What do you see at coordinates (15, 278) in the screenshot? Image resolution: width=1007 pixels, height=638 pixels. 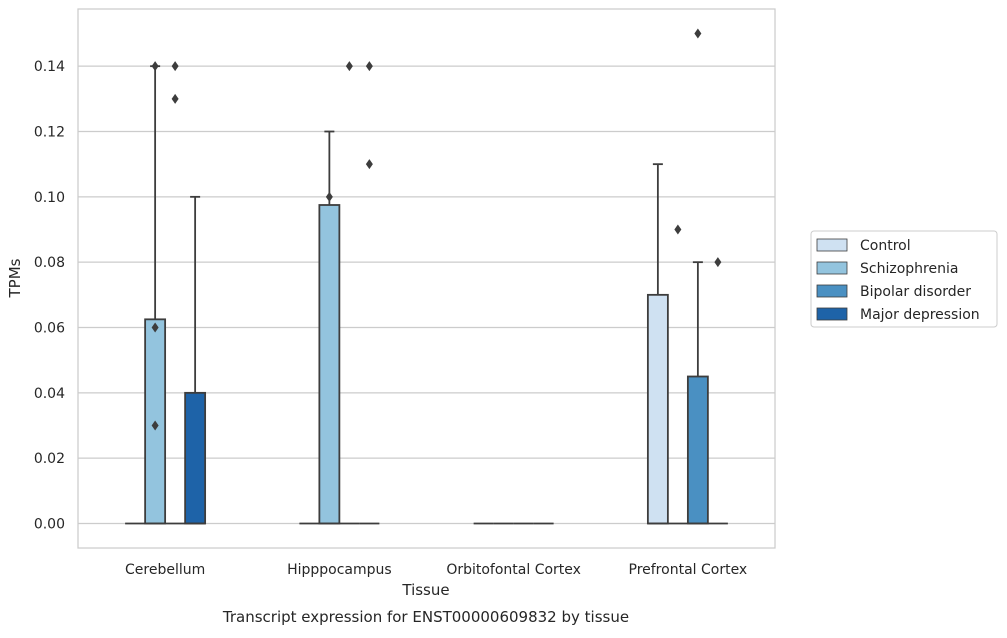 I see `y-axis-label: TPMs` at bounding box center [15, 278].